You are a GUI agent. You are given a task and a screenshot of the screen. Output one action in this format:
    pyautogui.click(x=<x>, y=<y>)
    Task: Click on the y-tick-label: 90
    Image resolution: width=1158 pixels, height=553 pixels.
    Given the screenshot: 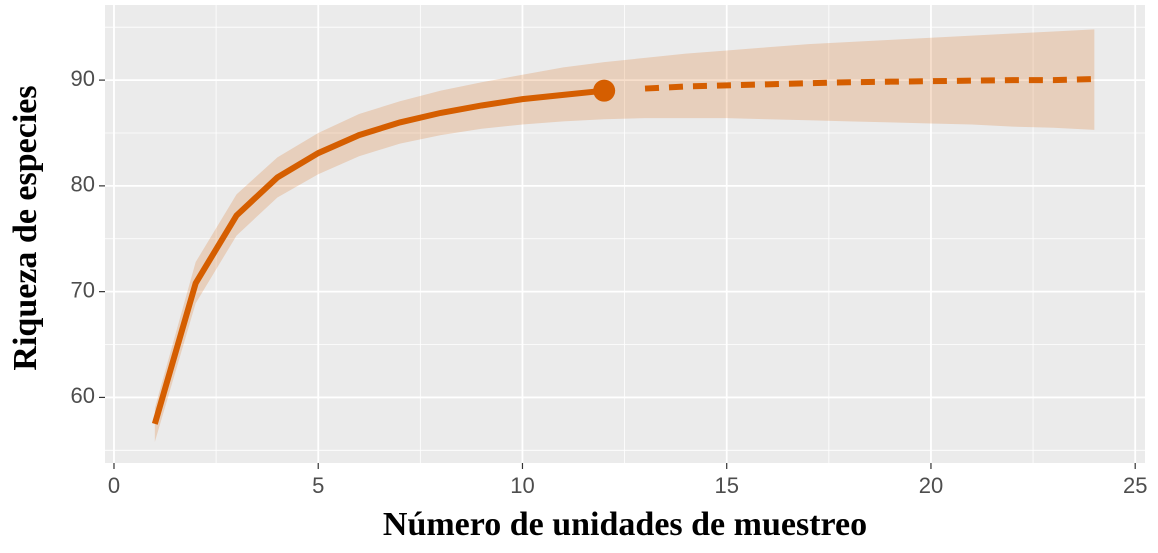 What is the action you would take?
    pyautogui.click(x=83, y=78)
    